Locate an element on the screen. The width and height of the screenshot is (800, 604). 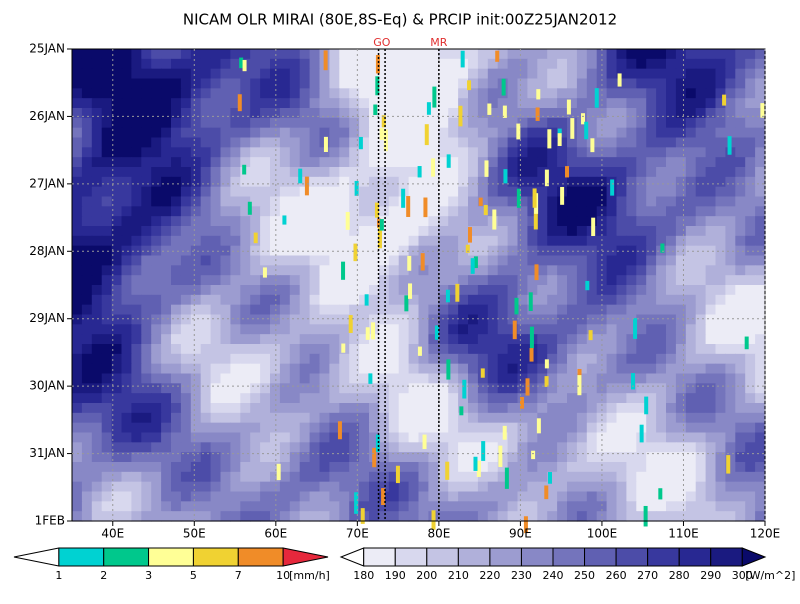
x-tick-label: 100E is located at coordinates (602, 534).